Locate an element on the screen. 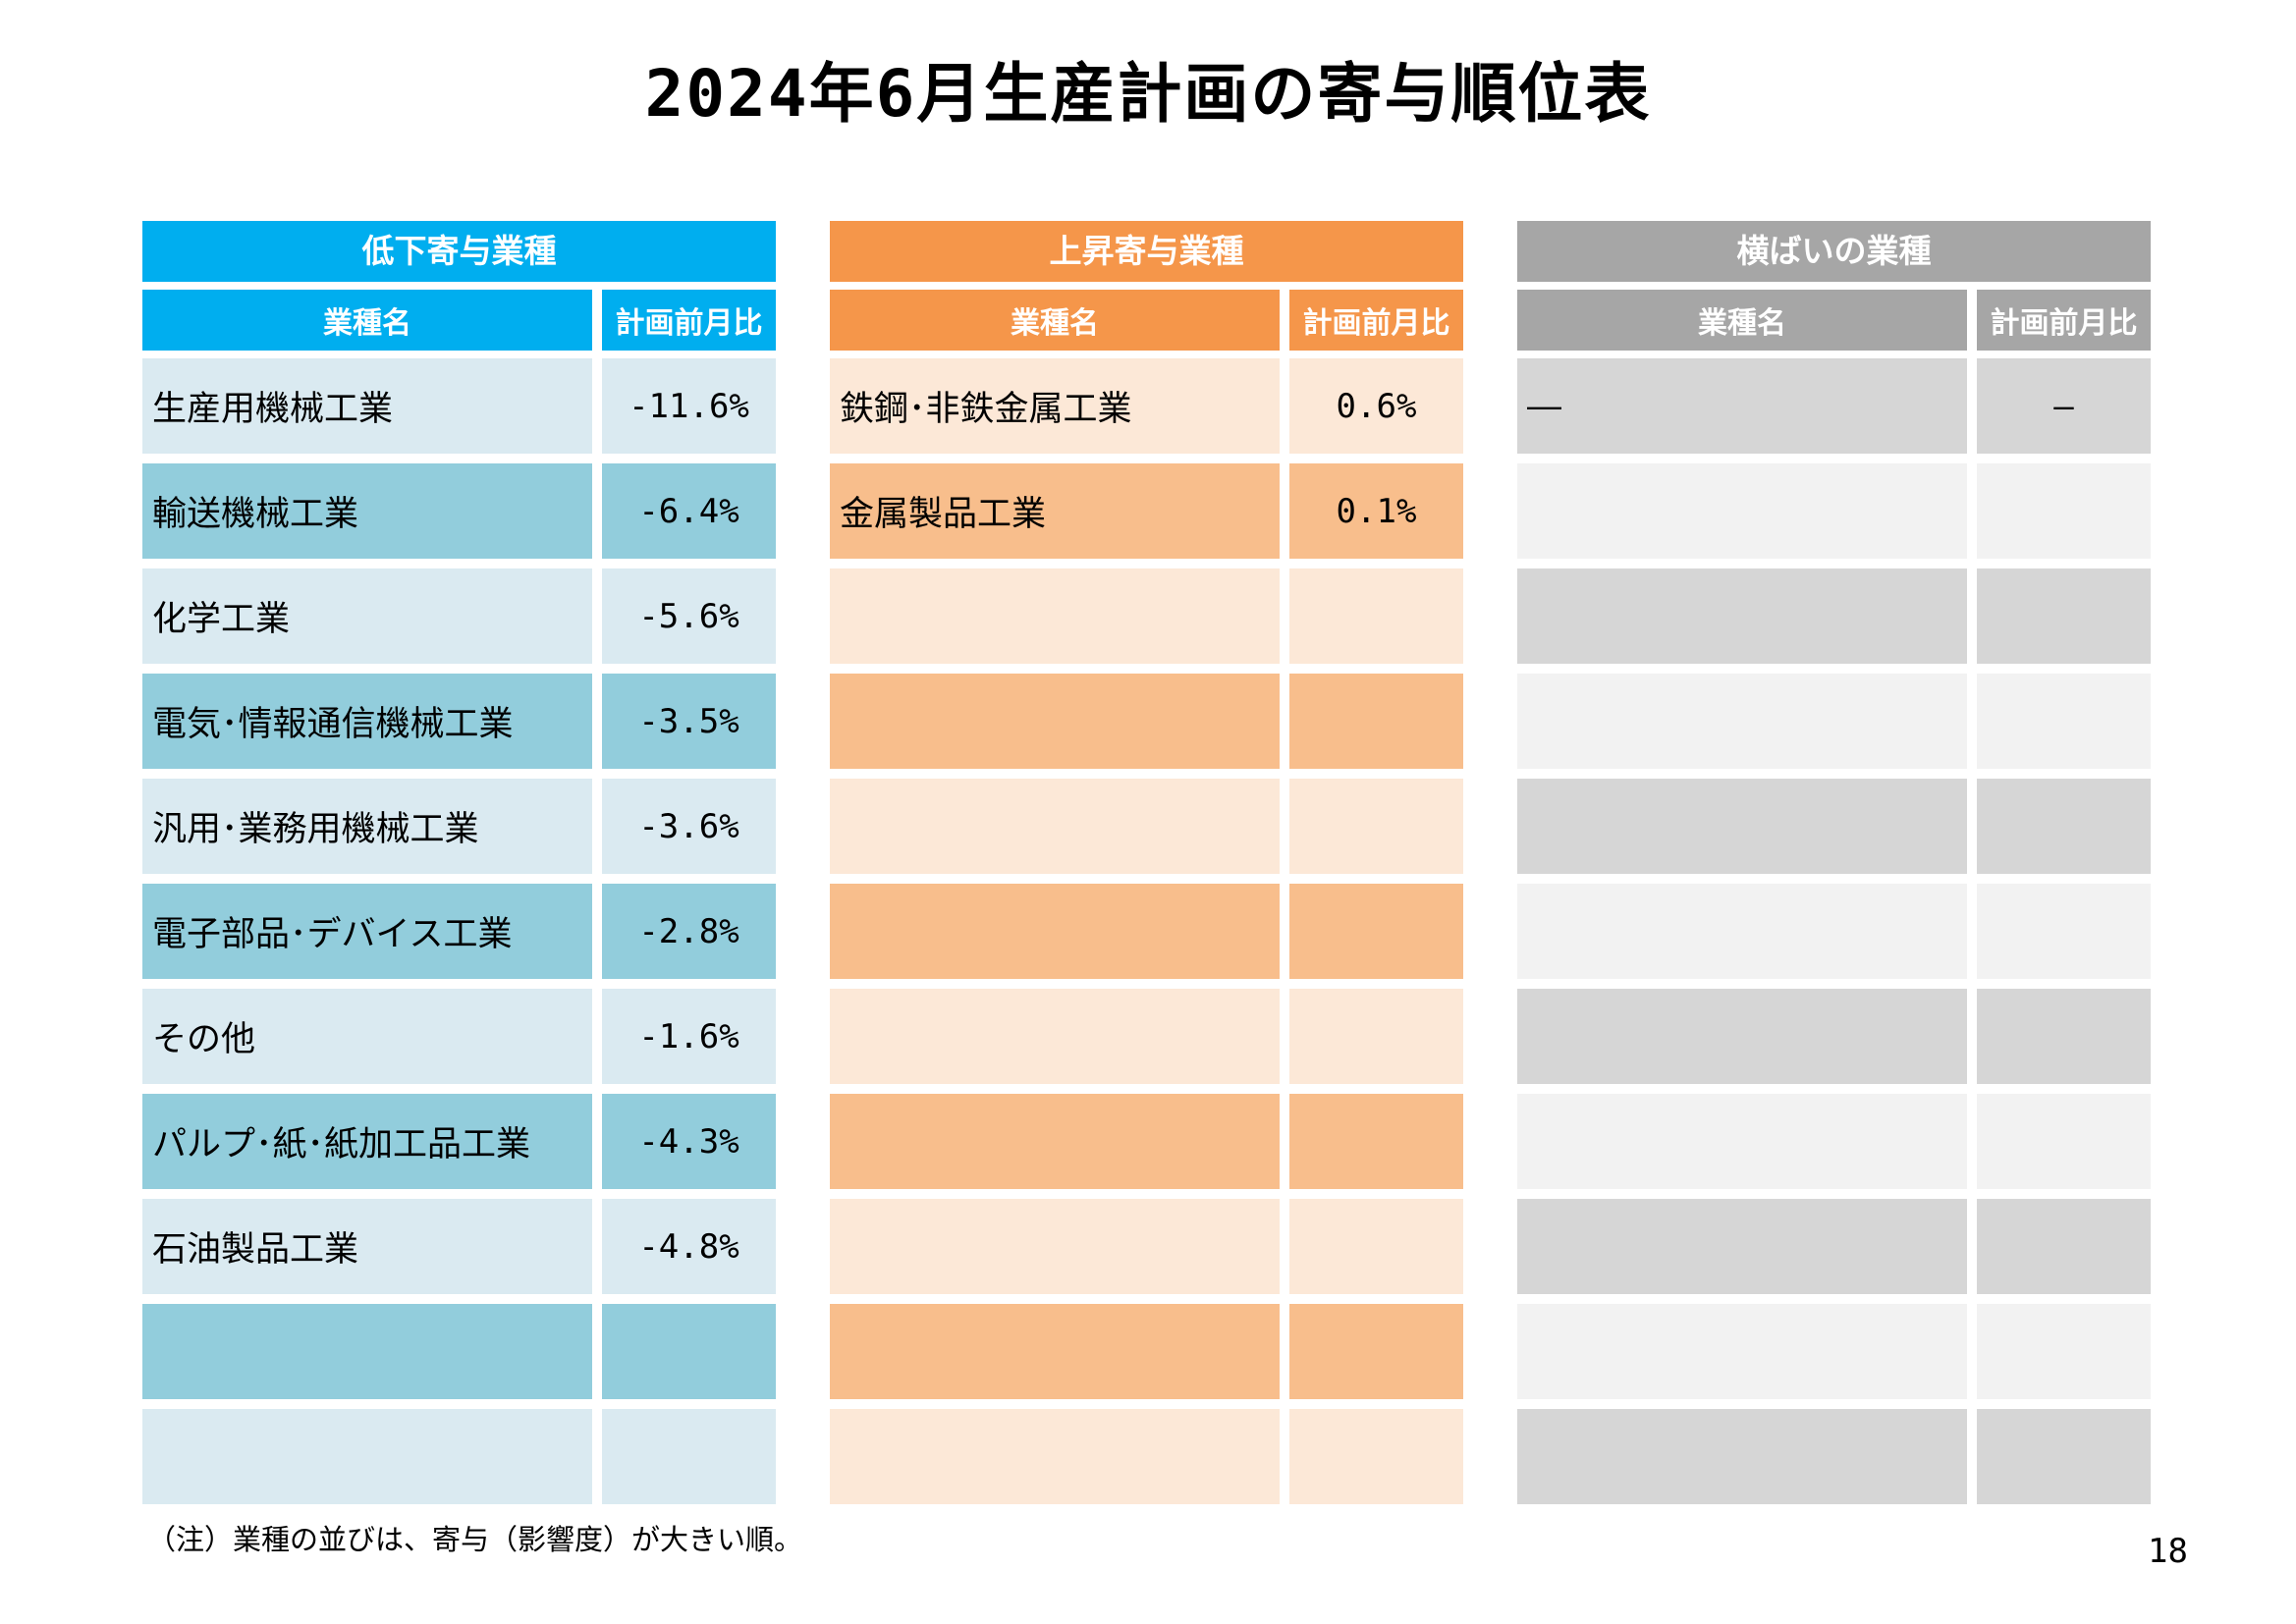 This screenshot has height=1624, width=2296. table-header: 横ばいの業種 is located at coordinates (1834, 251).